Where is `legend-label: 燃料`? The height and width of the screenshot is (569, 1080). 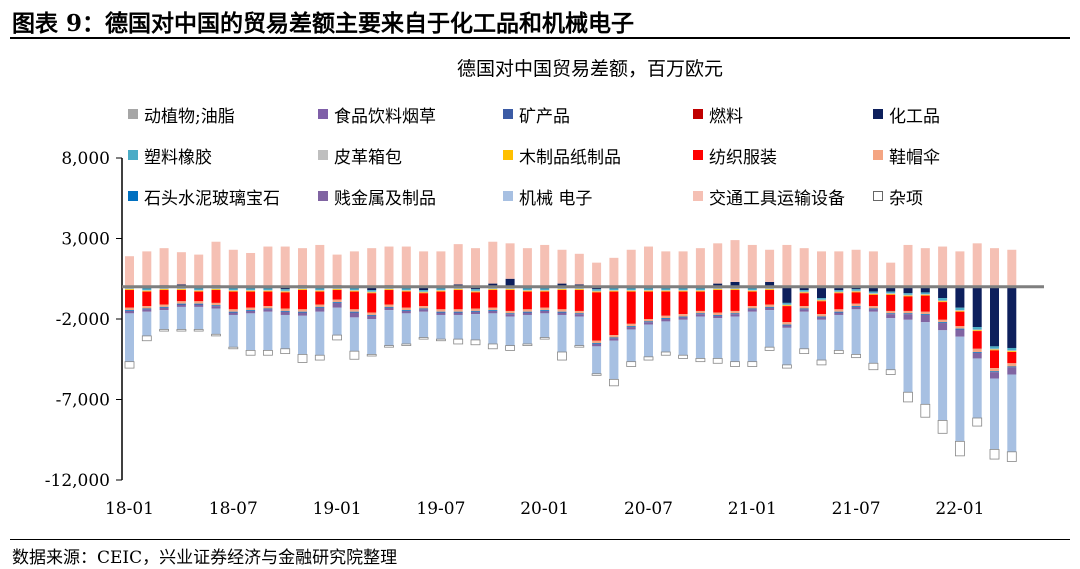 legend-label: 燃料 is located at coordinates (726, 116).